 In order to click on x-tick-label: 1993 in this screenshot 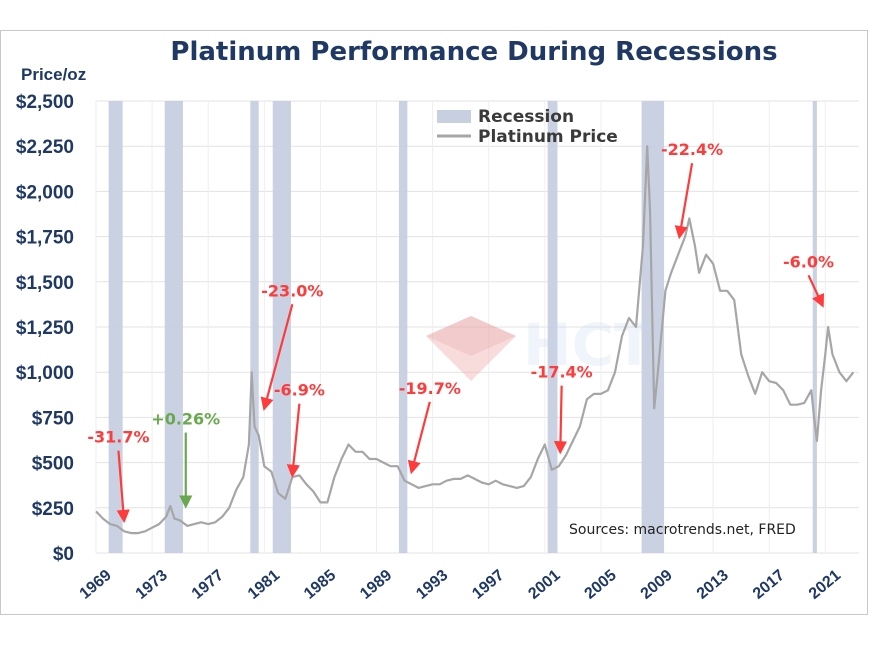, I will do `click(432, 585)`.